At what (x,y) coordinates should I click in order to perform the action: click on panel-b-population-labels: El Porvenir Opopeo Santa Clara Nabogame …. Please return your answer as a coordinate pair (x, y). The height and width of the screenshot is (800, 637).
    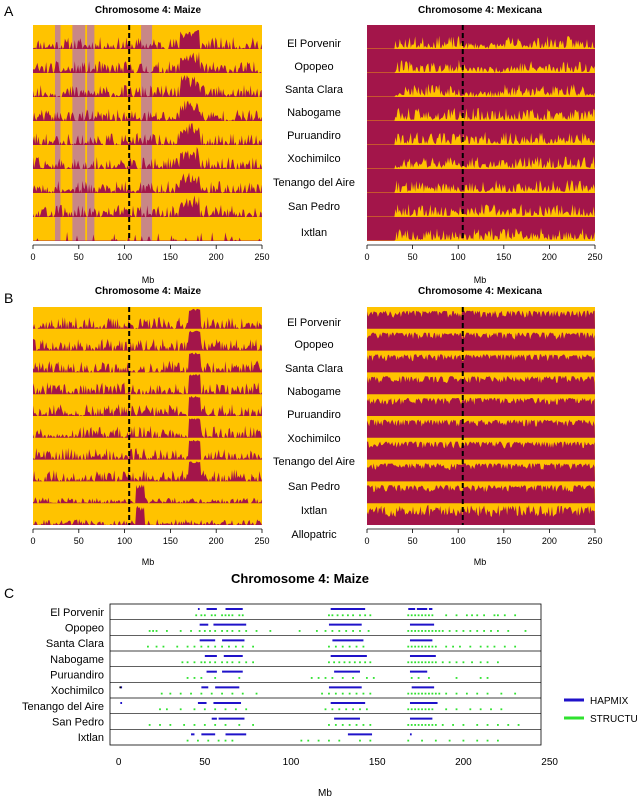
    Looking at the image, I should click on (314, 429).